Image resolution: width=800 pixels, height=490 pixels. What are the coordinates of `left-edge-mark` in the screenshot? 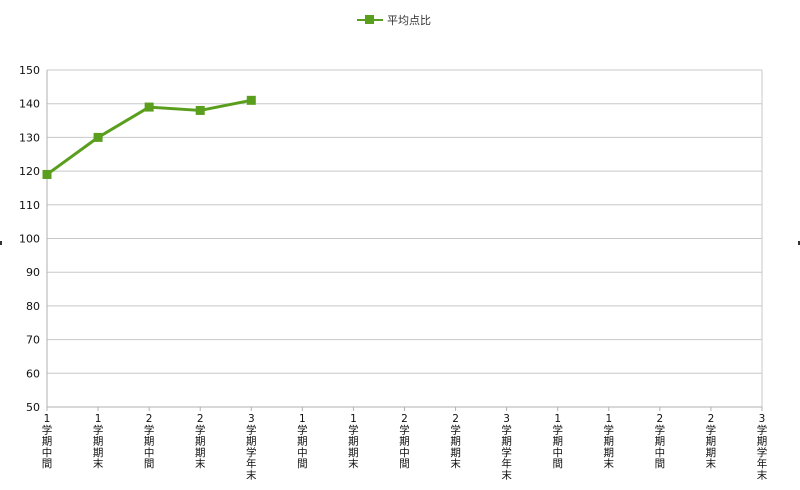 It's located at (1, 243).